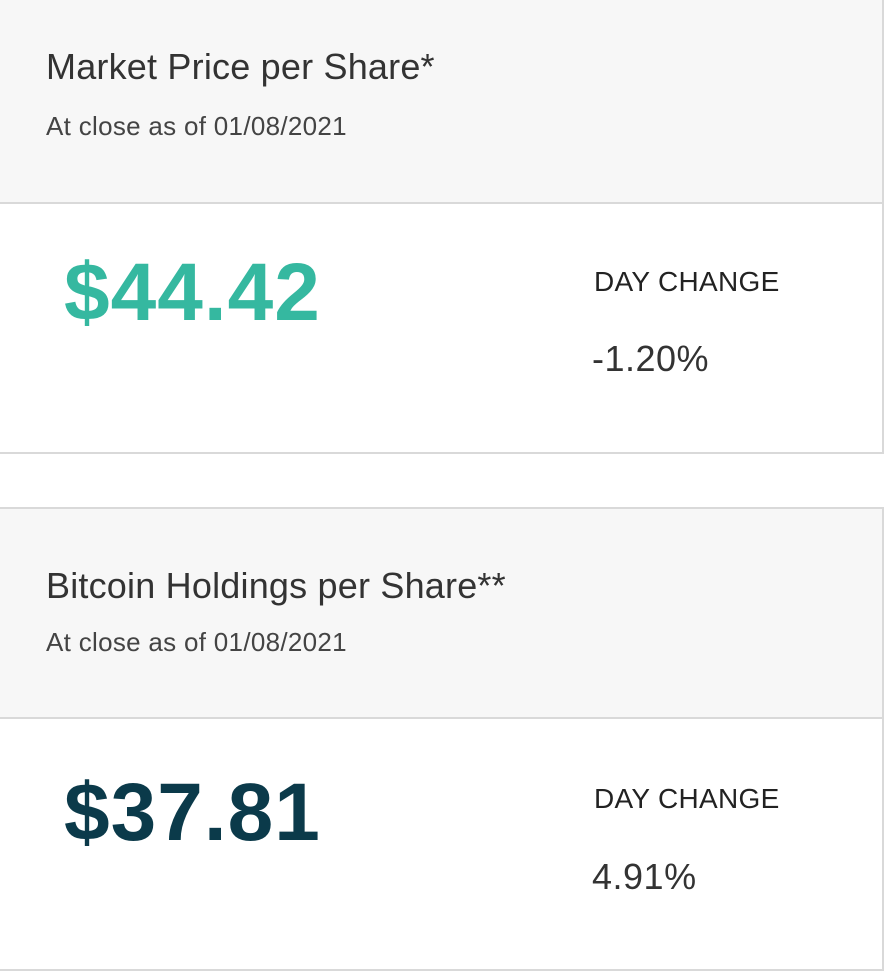  I want to click on bitcoin-holdings-day-change-value: 4.91%, so click(644, 876).